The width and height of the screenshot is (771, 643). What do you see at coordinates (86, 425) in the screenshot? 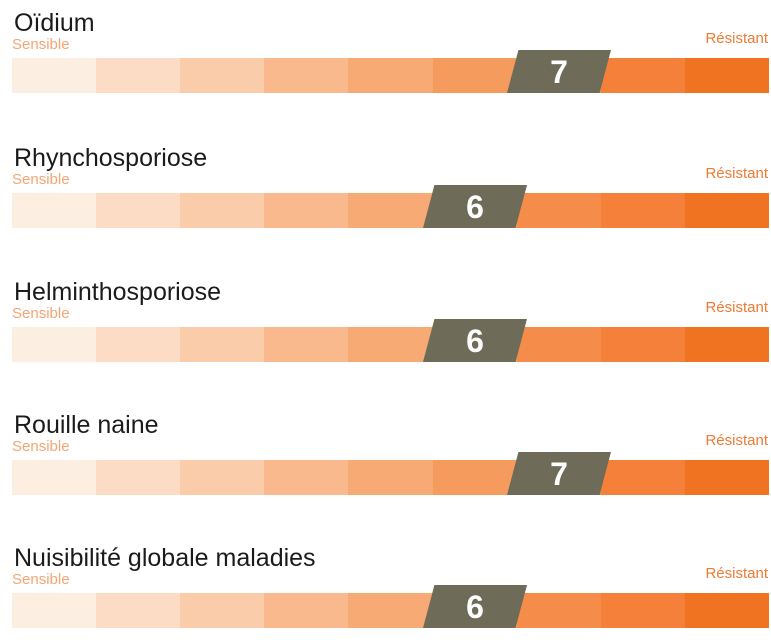
I see `rating-title: Rouille naine` at bounding box center [86, 425].